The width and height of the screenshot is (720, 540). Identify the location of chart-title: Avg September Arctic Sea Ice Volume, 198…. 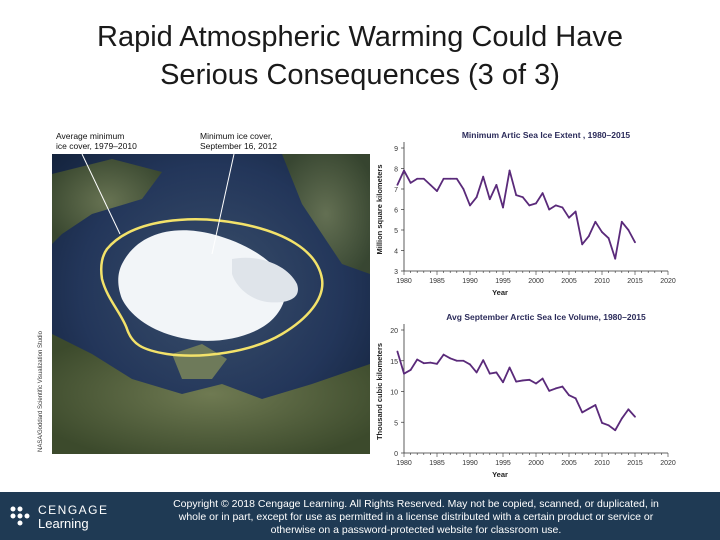
(546, 317).